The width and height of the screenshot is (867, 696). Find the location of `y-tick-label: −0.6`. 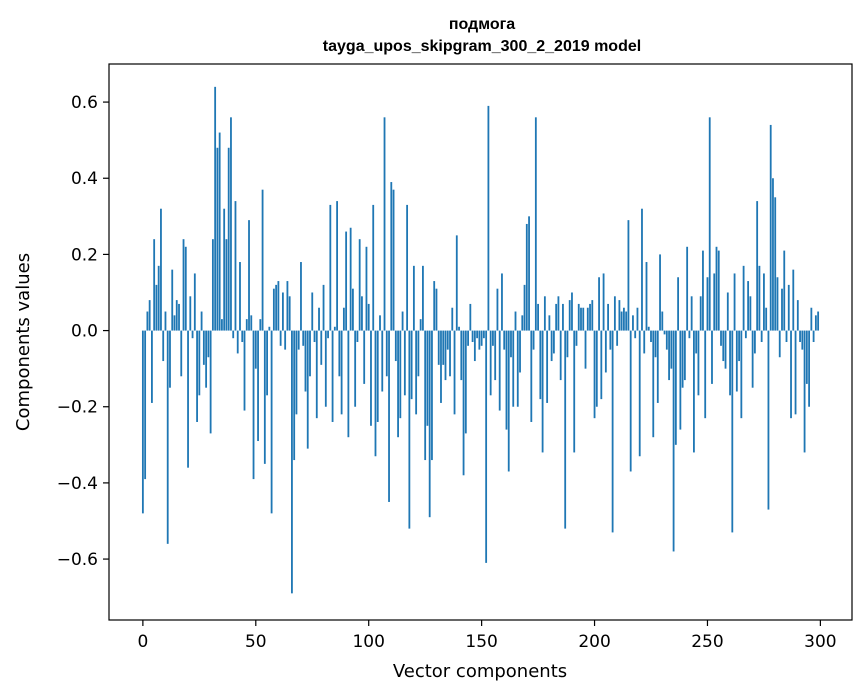

y-tick-label: −0.6 is located at coordinates (77, 560).